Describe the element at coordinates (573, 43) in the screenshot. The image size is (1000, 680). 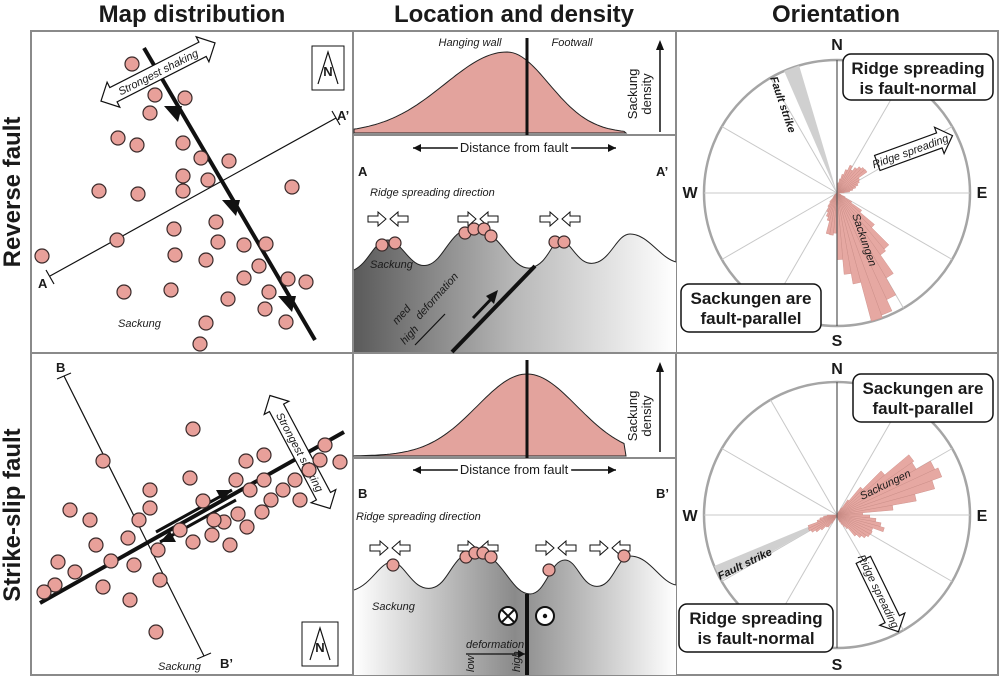
I see `footwall-label: Footwall` at that location.